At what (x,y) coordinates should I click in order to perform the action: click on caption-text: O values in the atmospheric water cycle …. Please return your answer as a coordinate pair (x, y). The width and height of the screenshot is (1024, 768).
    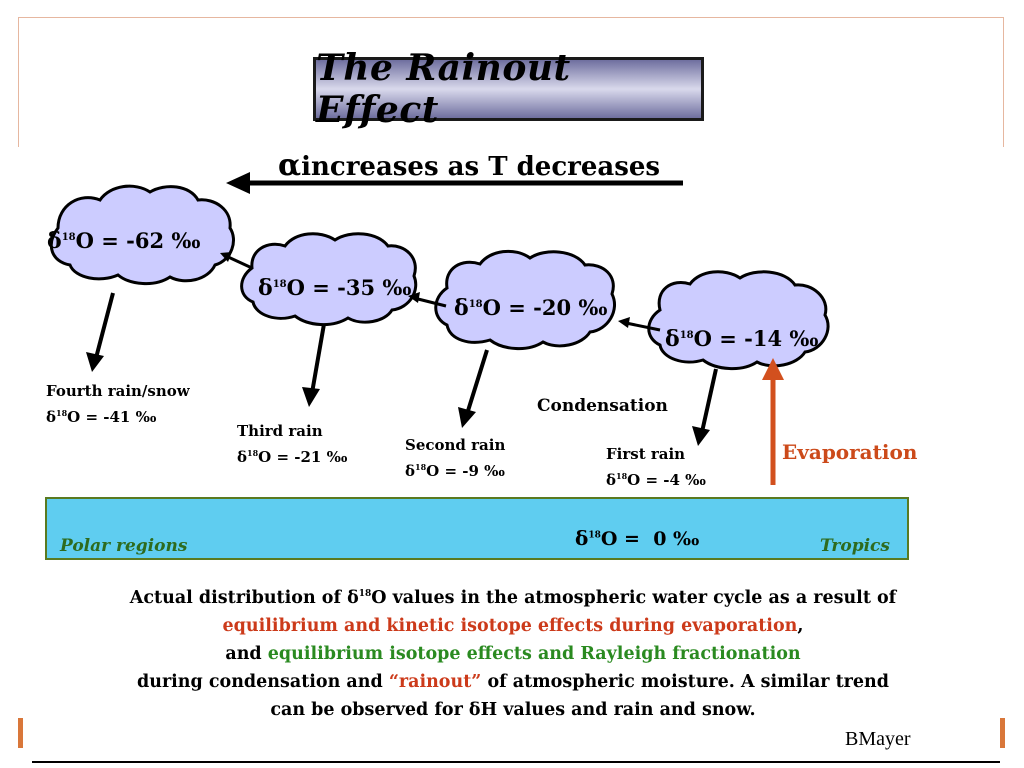
    Looking at the image, I should click on (634, 597).